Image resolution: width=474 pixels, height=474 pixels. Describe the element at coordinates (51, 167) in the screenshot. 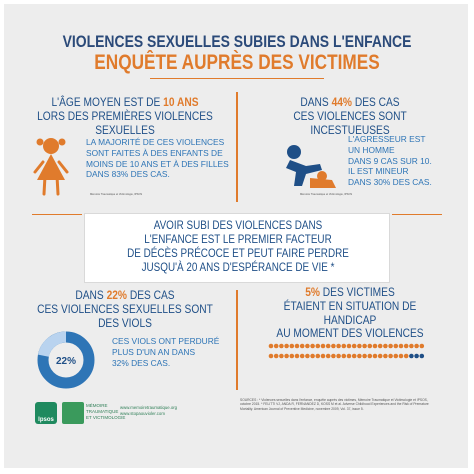

I see `girl-icon` at that location.